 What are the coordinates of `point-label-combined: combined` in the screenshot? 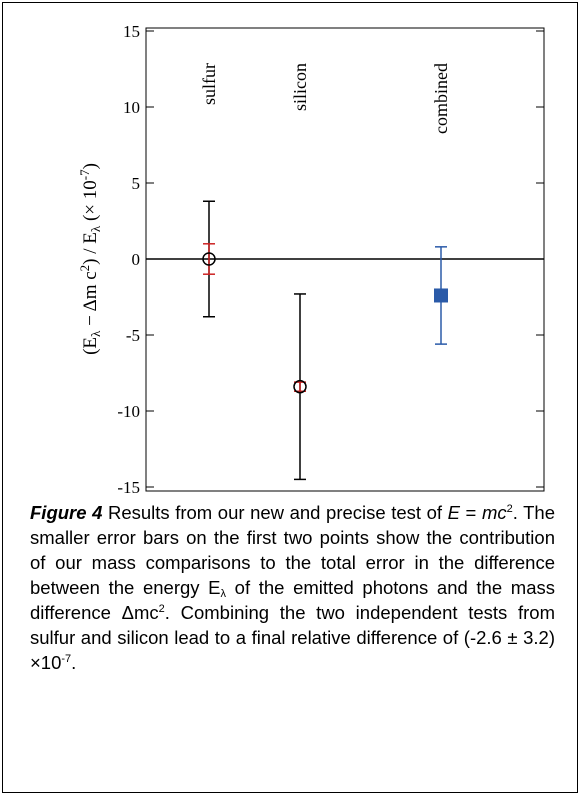 It's located at (441, 98).